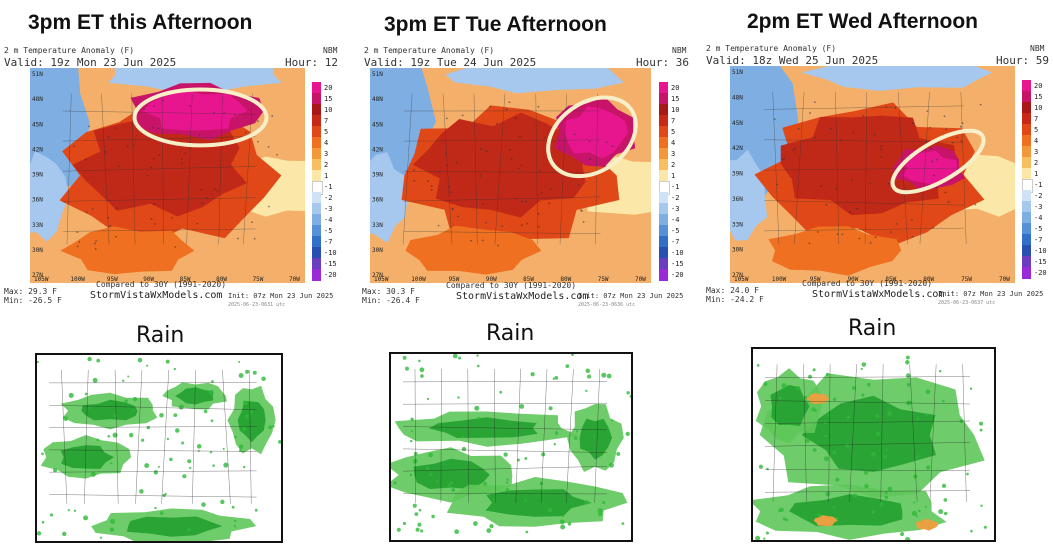 Image resolution: width=1053 pixels, height=550 pixels. I want to click on panel-3-min-value: Min: -24.2 F, so click(735, 299).